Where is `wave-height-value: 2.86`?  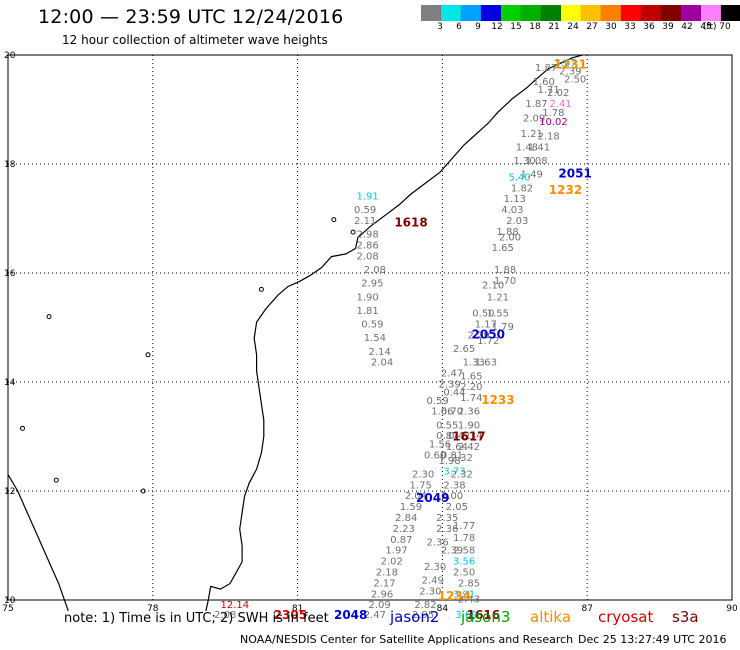 wave-height-value: 2.86 is located at coordinates (367, 245).